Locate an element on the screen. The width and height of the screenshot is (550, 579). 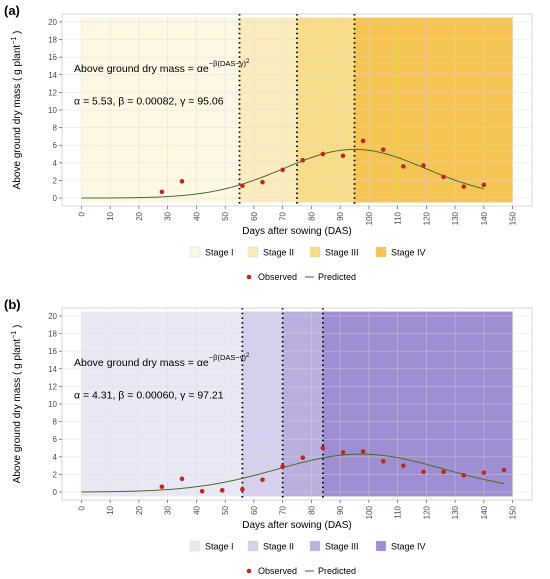
y-axis-title-main: Above ground dry mass ( g plant is located at coordinates (17, 411).